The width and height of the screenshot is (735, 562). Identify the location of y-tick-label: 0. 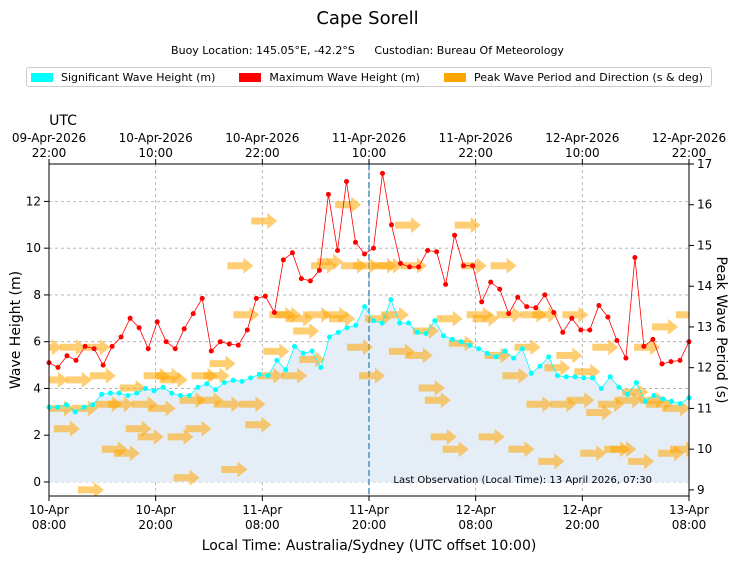
(37, 482).